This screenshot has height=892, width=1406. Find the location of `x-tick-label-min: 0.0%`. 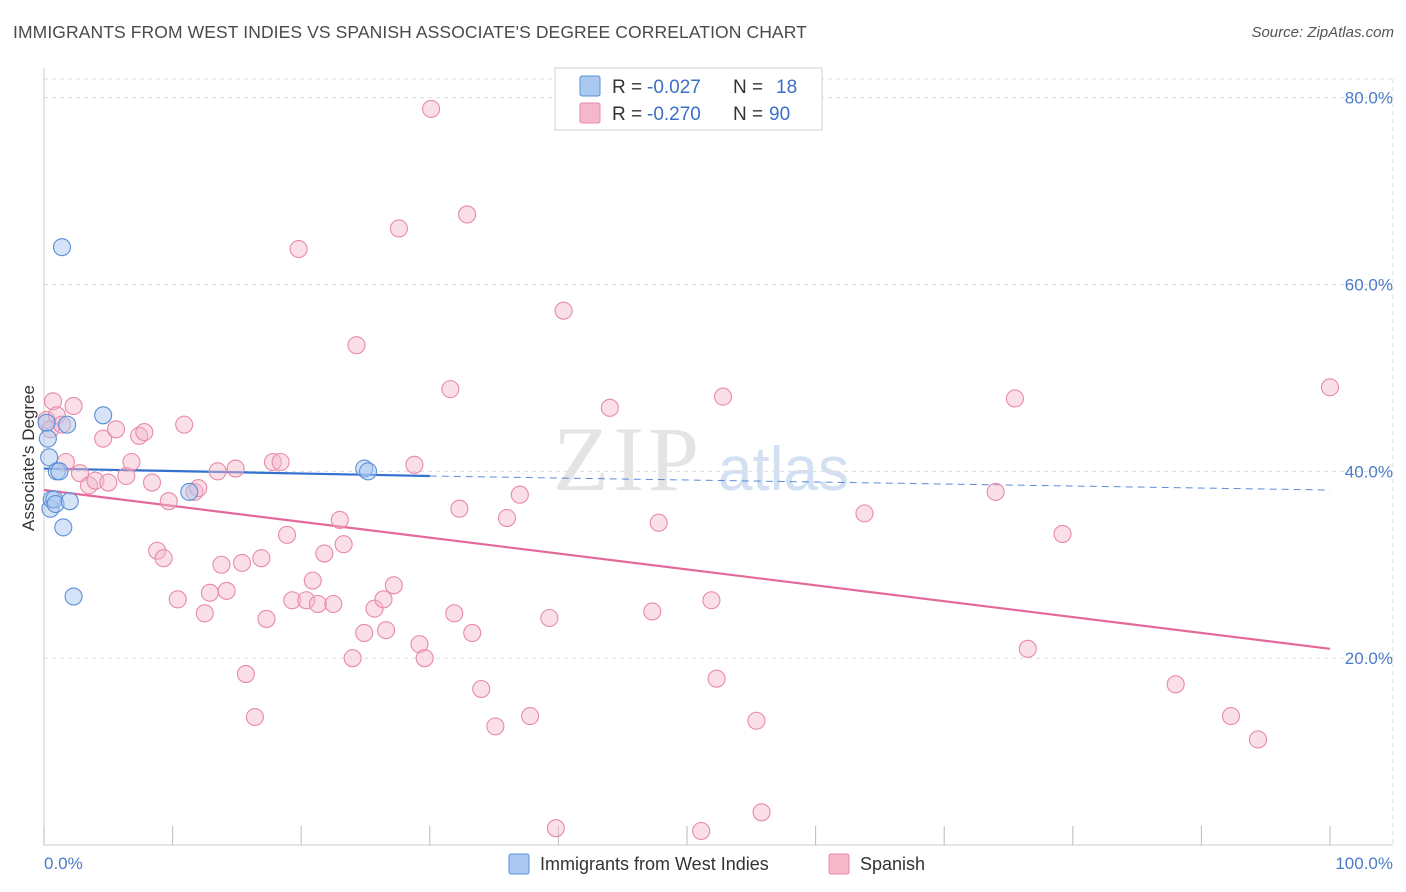

x-tick-label-min: 0.0% is located at coordinates (63, 863).